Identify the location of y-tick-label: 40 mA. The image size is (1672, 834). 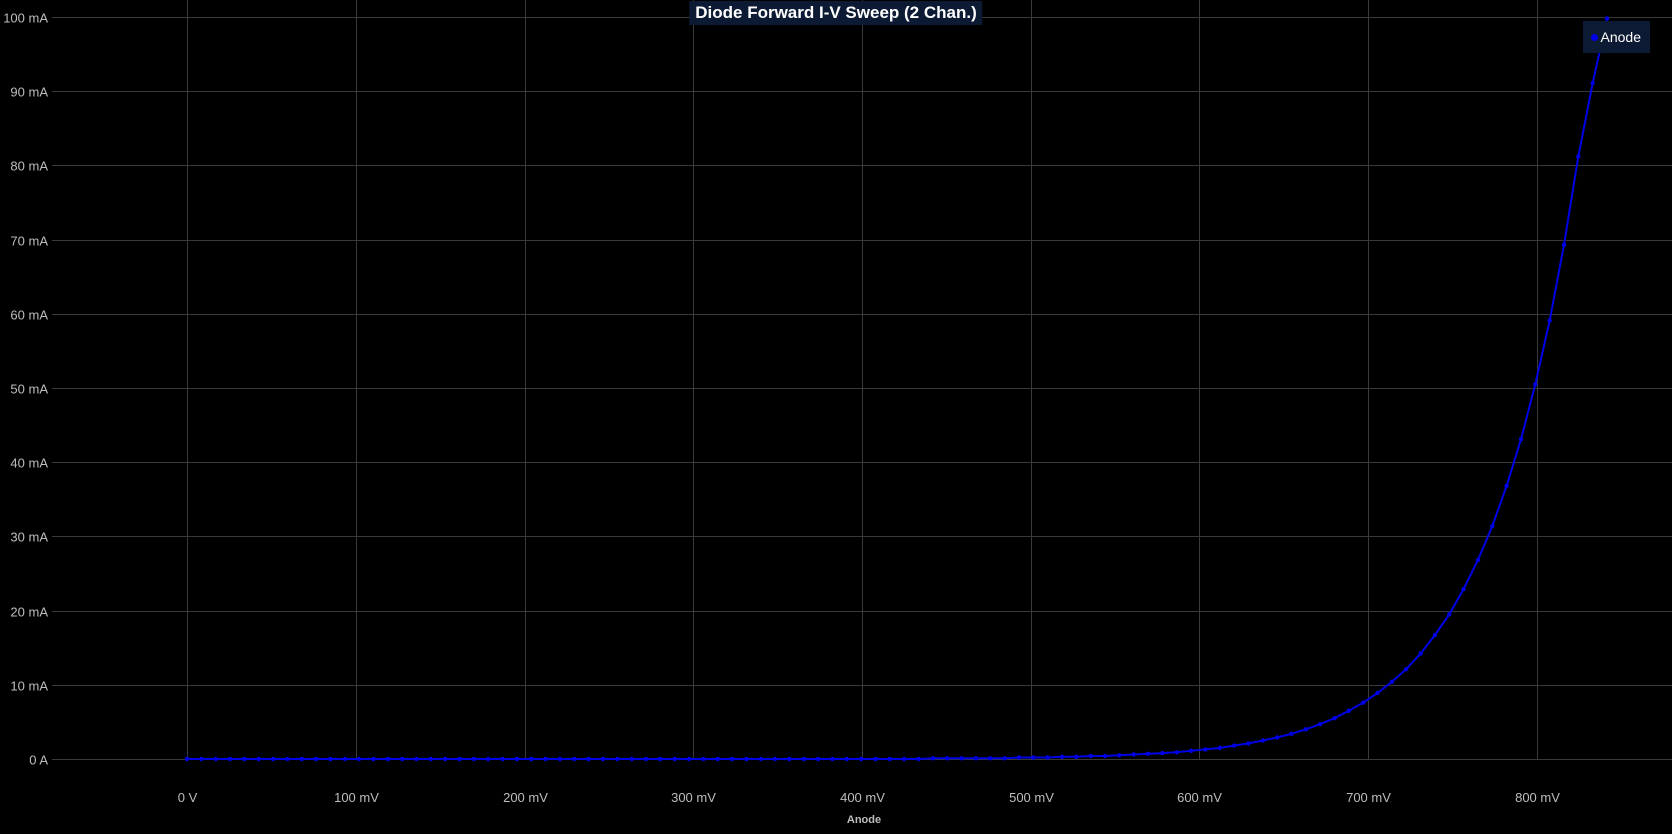
(29, 463).